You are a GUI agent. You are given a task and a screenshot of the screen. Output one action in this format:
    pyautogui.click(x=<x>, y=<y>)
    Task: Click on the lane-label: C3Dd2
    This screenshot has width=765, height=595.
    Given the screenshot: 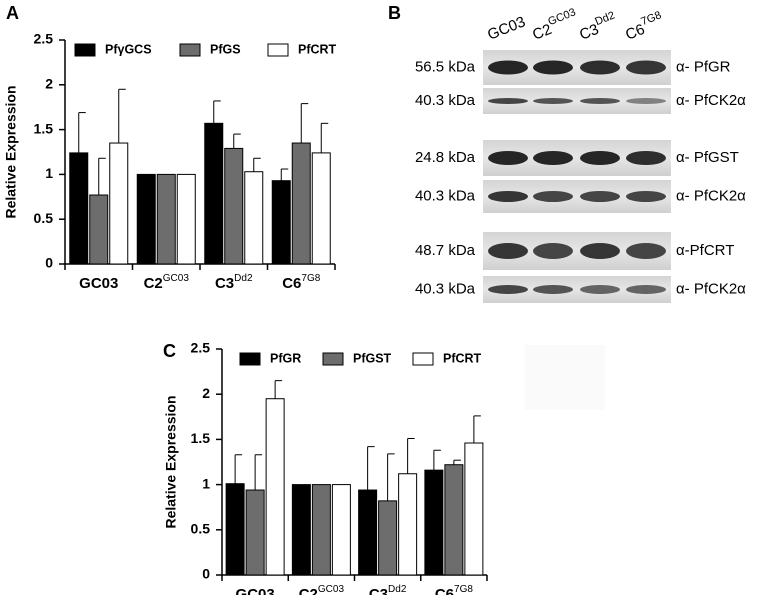 What is the action you would take?
    pyautogui.click(x=598, y=26)
    